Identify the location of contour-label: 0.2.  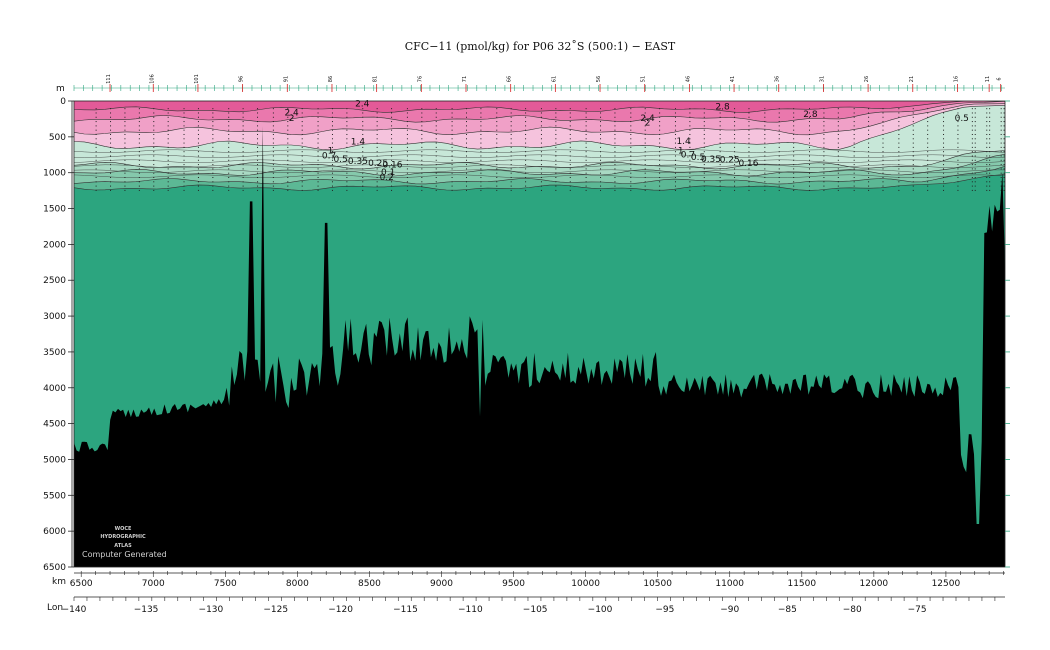
(387, 178).